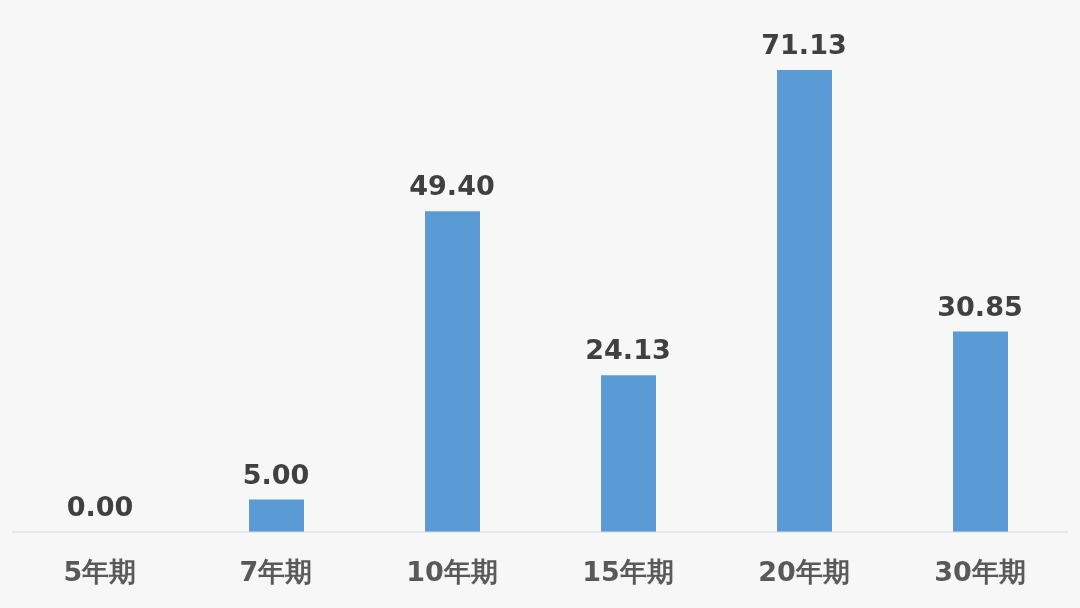  I want to click on data-label: 24.13, so click(628, 350).